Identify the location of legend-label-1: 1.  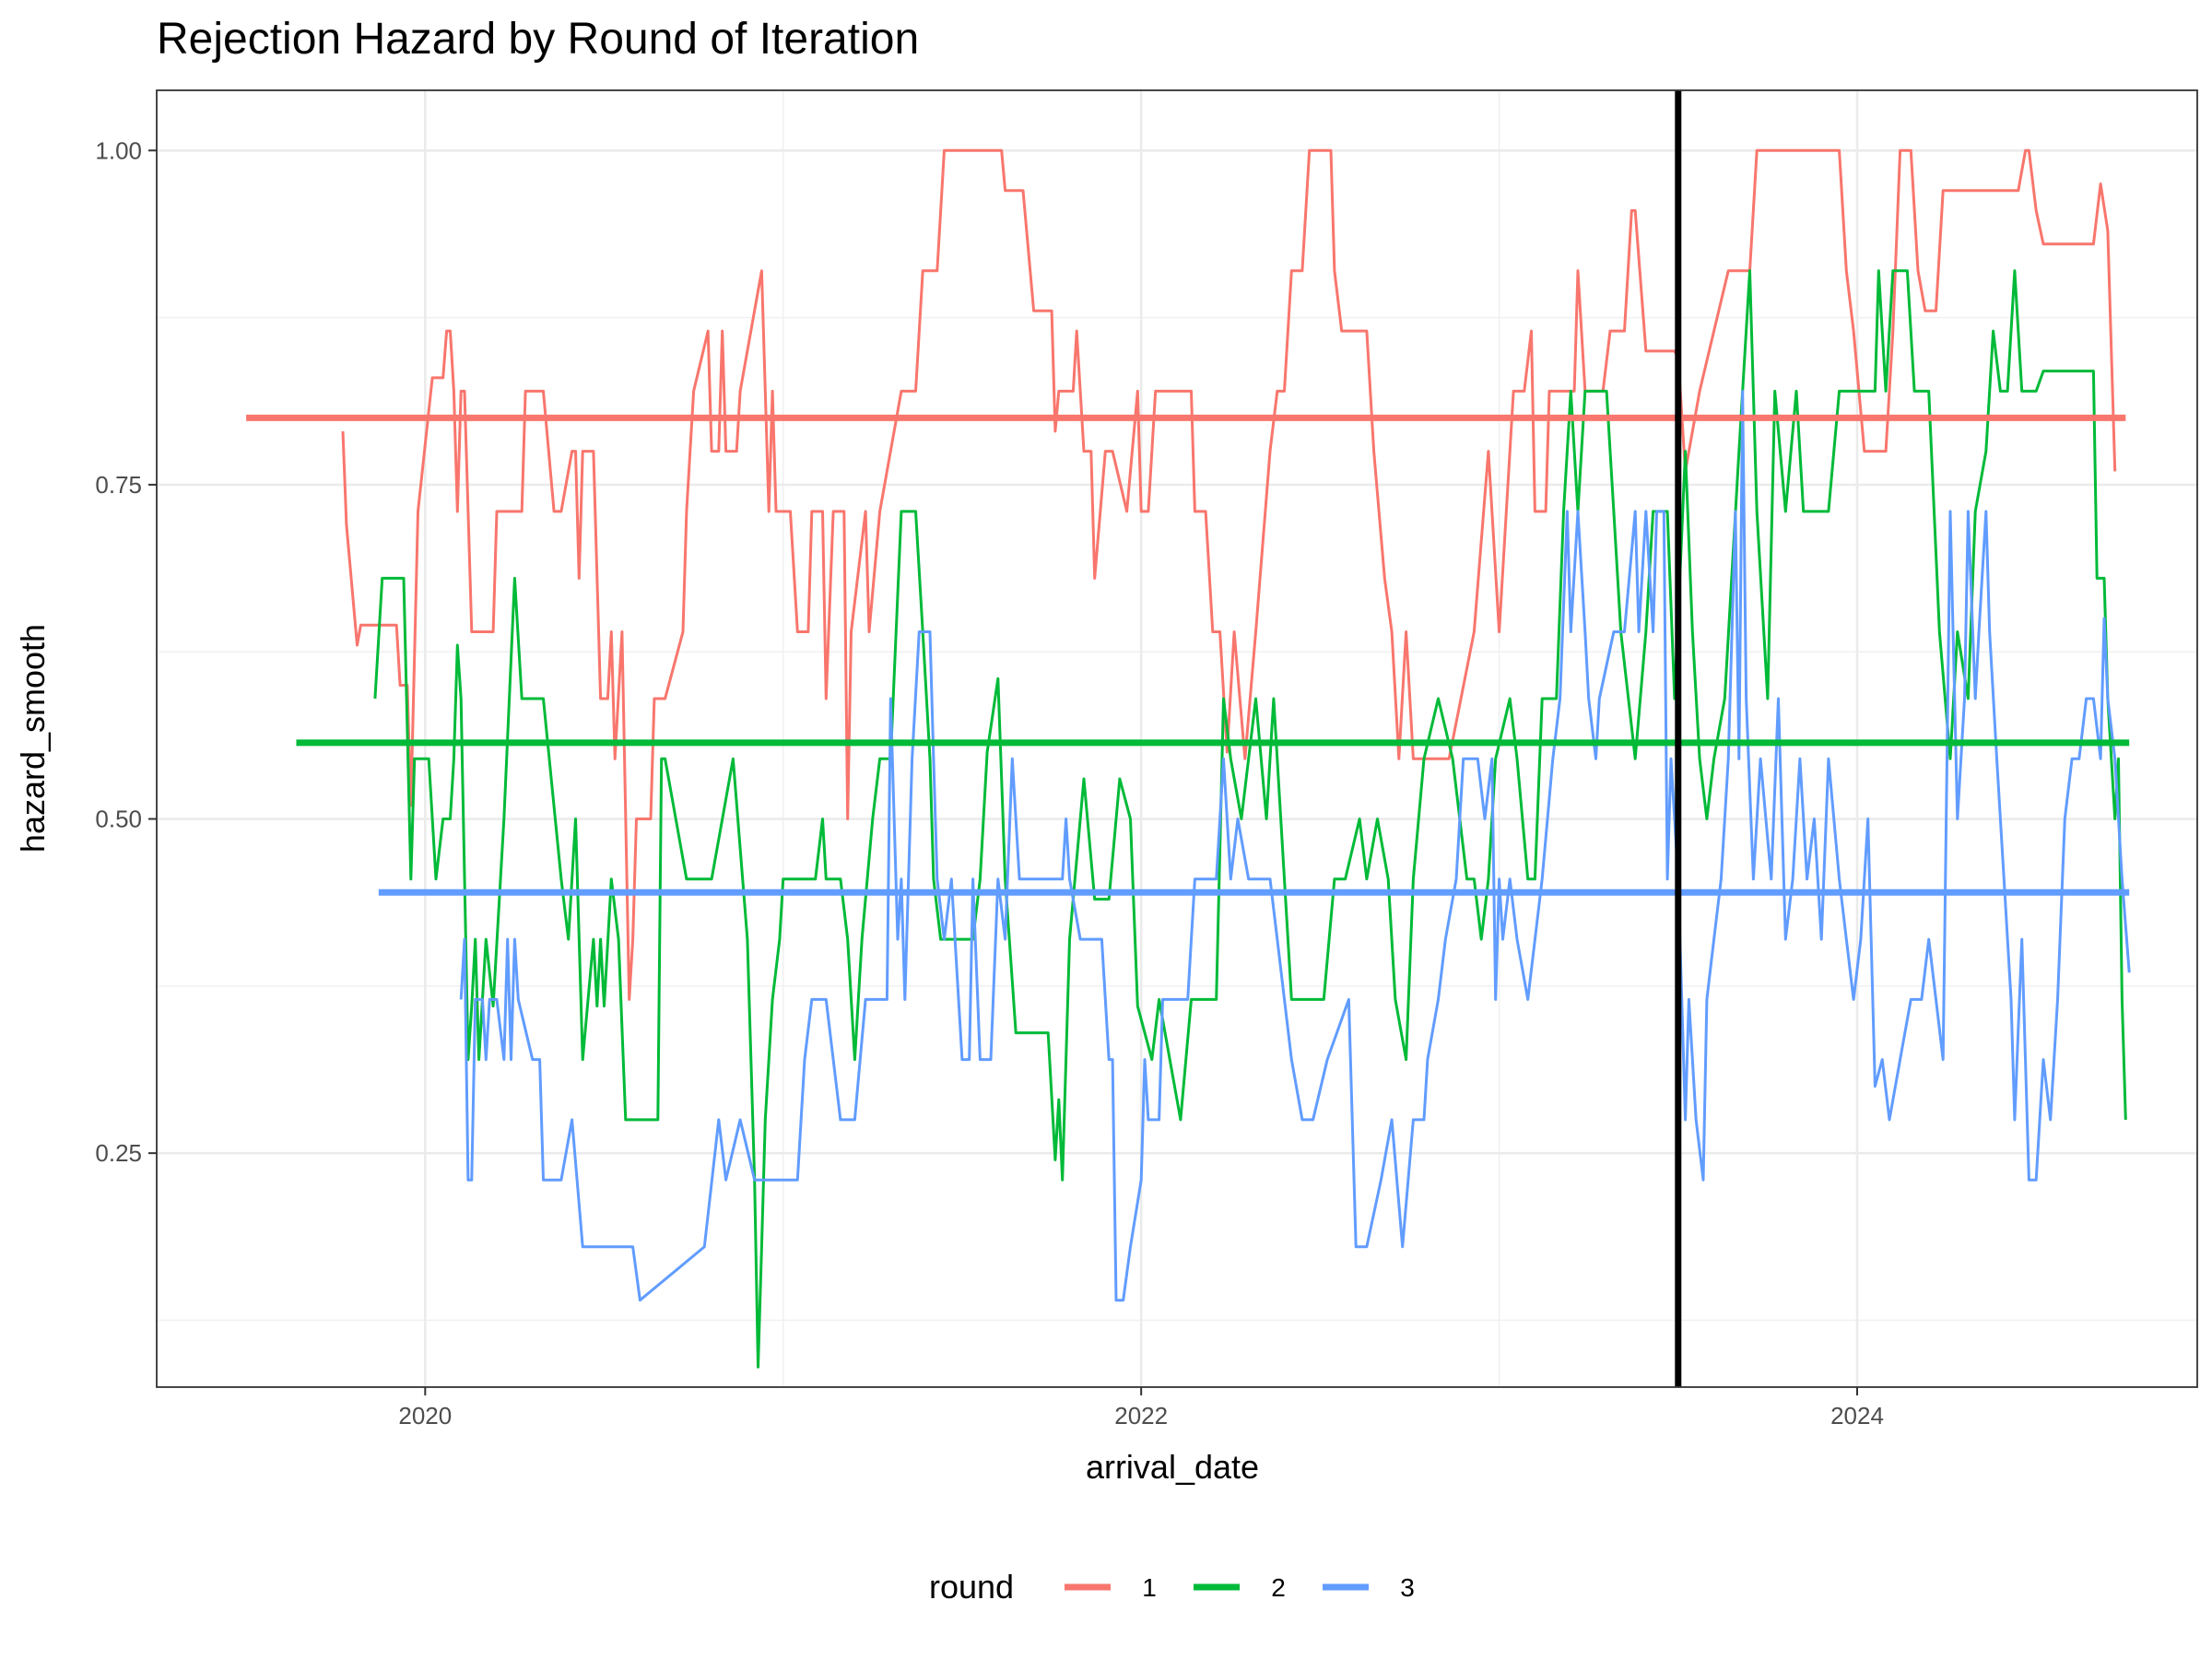
(1149, 1587).